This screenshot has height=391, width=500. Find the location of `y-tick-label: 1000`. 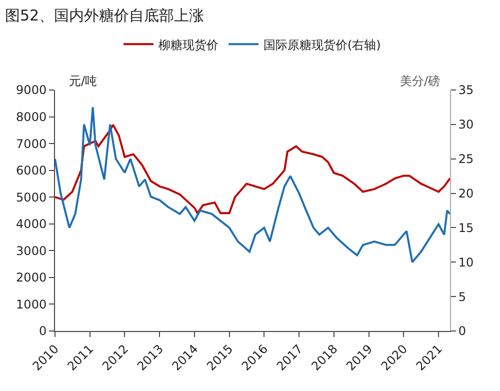

y-tick-label: 1000 is located at coordinates (31, 304).